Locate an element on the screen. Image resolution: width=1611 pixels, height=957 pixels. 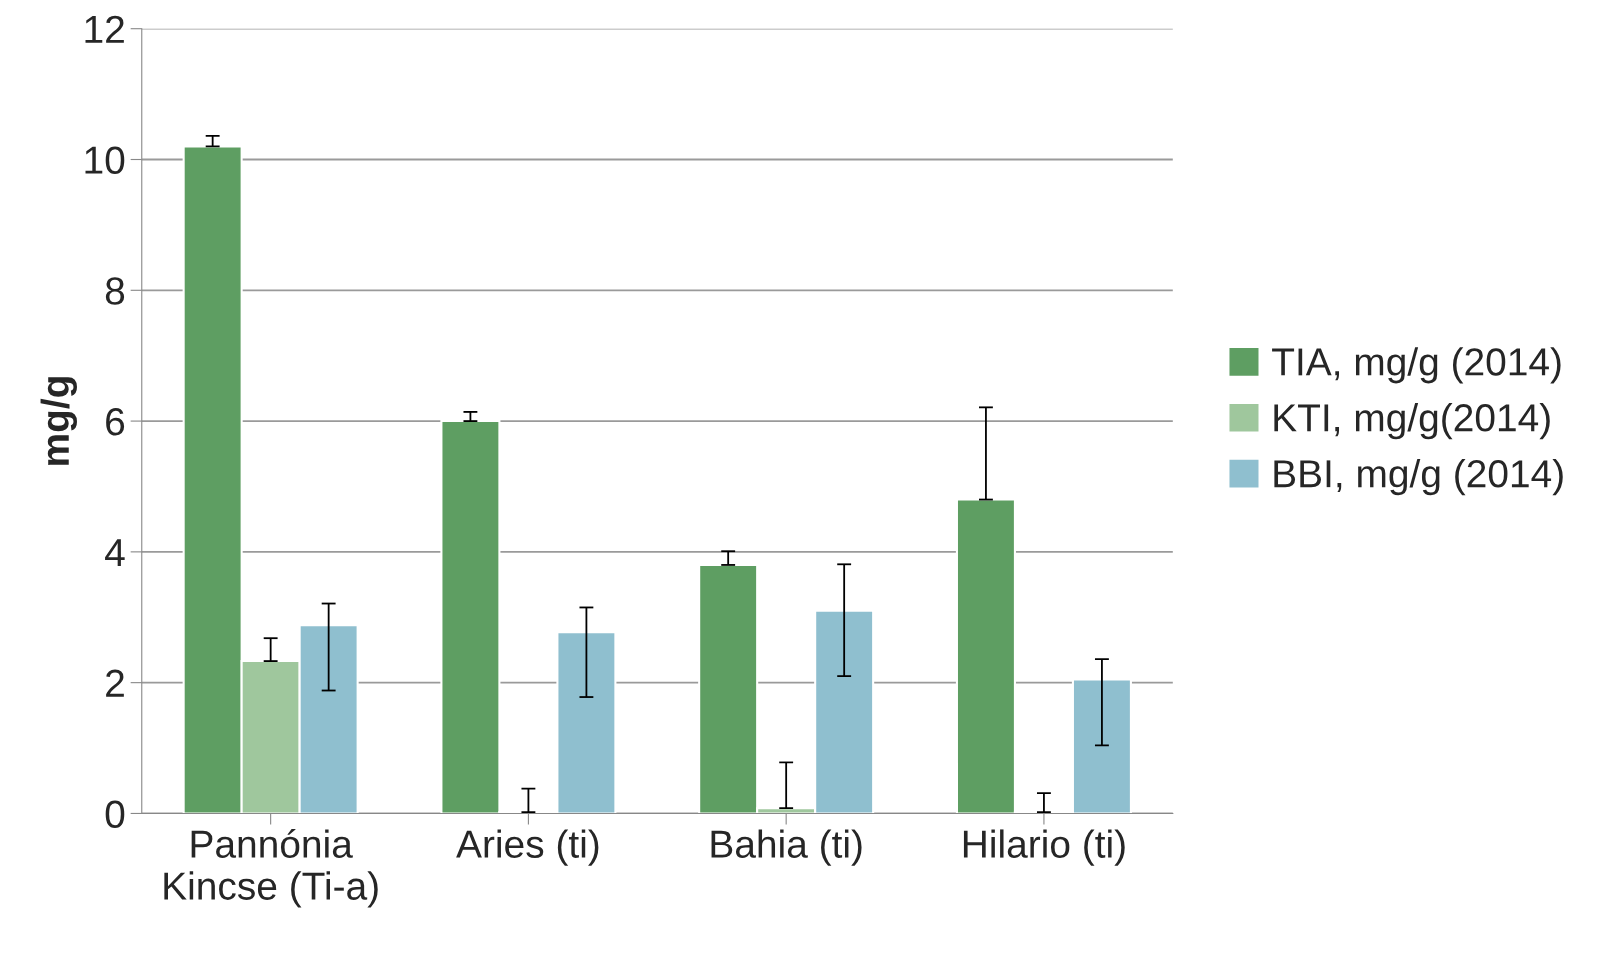
legend-label: TIA, mg/g (2014) is located at coordinates (1416, 365).